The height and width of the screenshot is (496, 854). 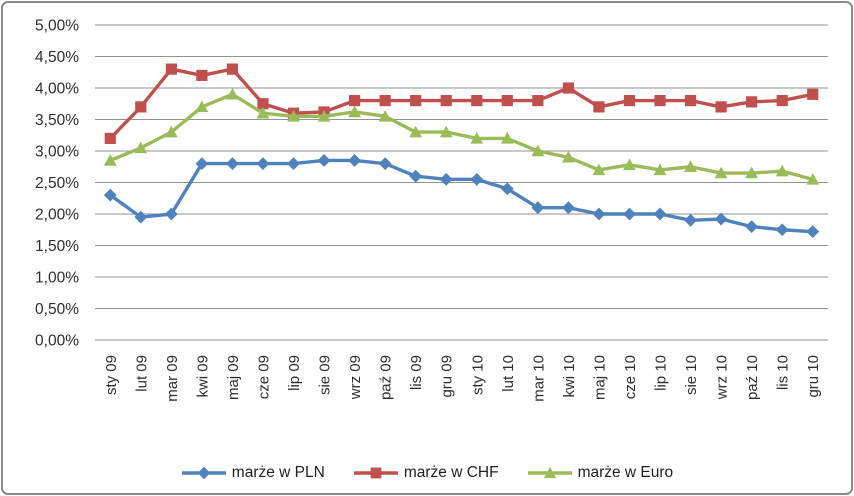 What do you see at coordinates (447, 376) in the screenshot?
I see `x-tick-label: gru 09` at bounding box center [447, 376].